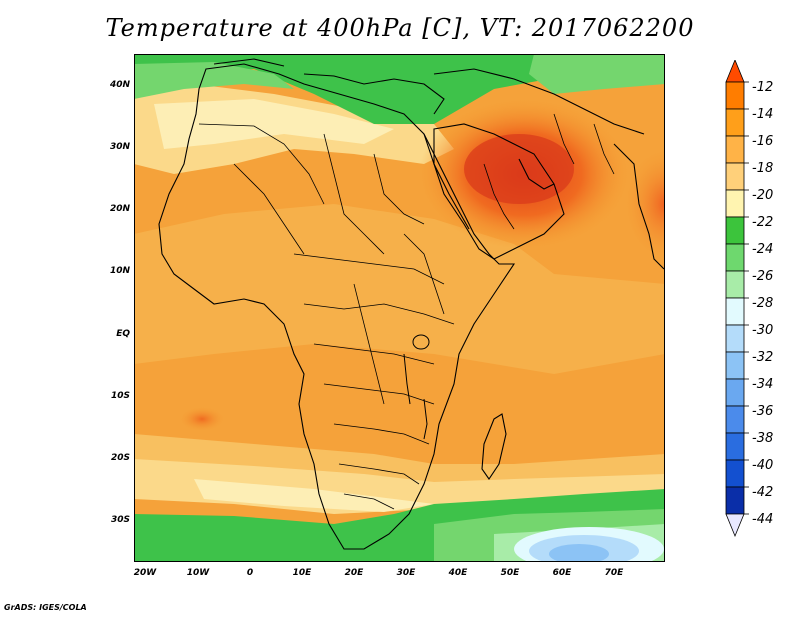 The image size is (800, 618). What do you see at coordinates (763, 141) in the screenshot?
I see `colorbar-label: -16` at bounding box center [763, 141].